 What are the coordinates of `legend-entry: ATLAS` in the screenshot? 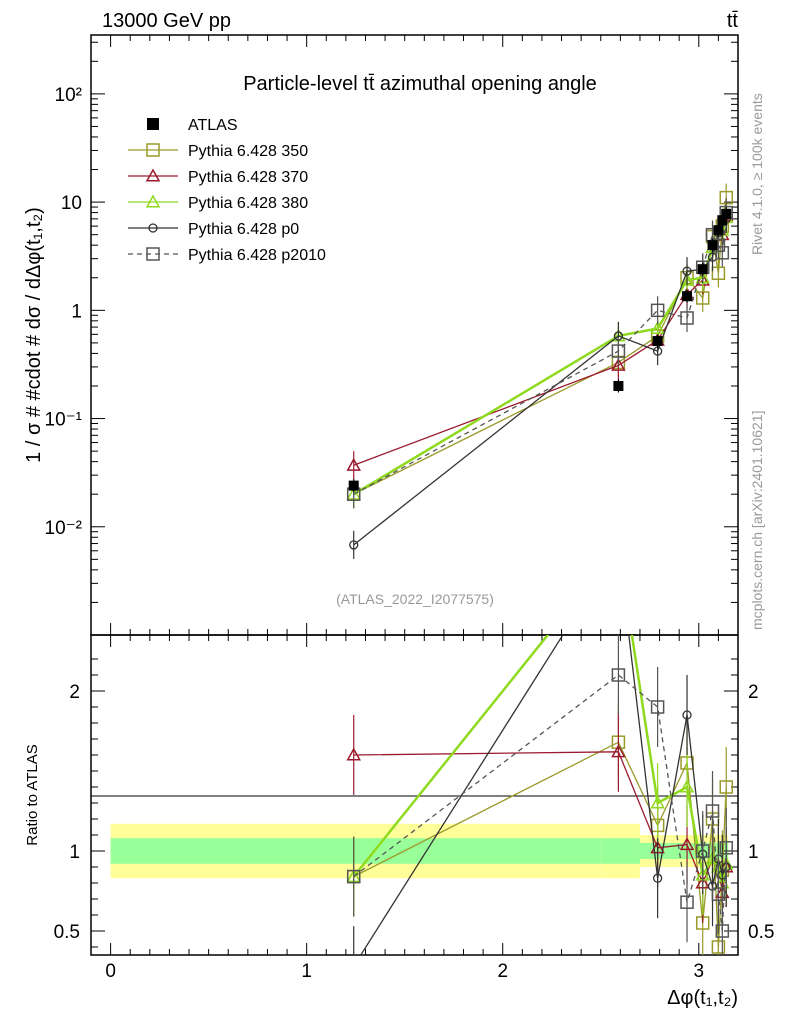 It's located at (192, 125).